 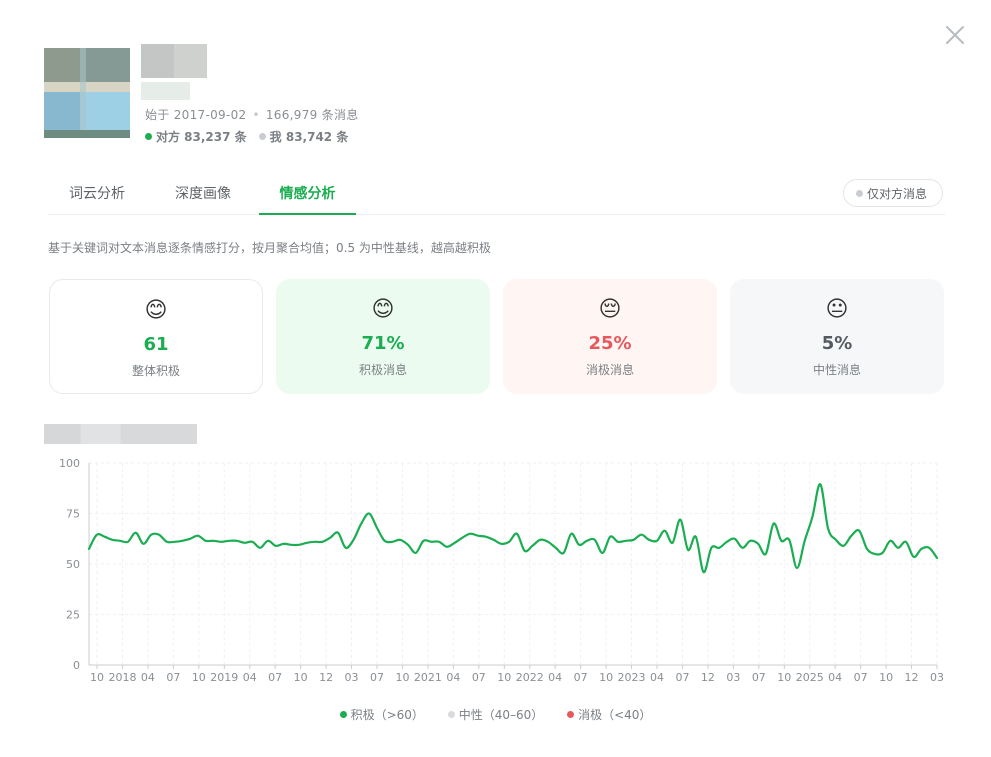 I want to click on neutral-messages-label: 中性消息, so click(x=836, y=370).